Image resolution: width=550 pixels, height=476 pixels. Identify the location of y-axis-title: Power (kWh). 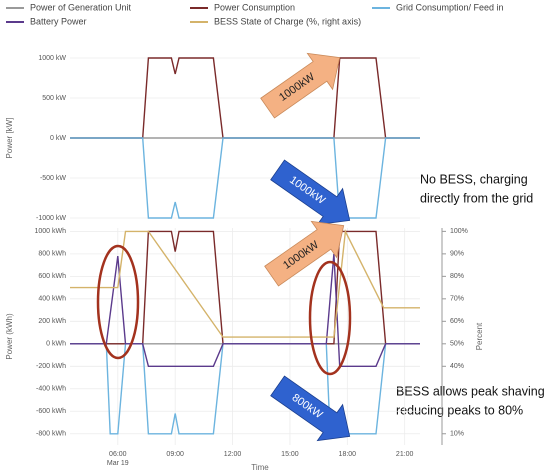
(9, 336).